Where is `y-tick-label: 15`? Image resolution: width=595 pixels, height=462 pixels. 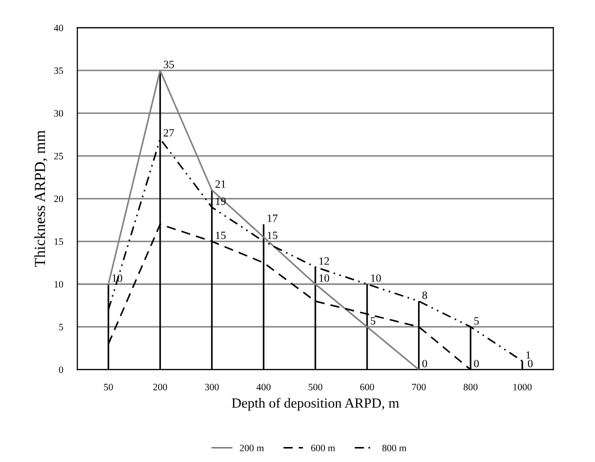
y-tick-label: 15 is located at coordinates (59, 241).